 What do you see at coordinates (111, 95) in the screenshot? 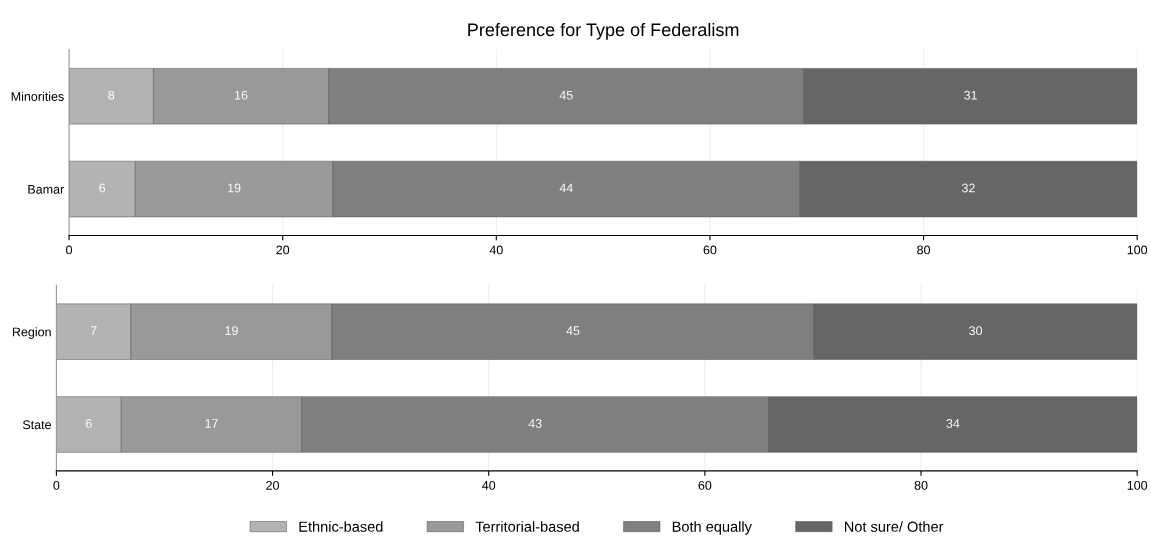
I see `data-label: 8` at bounding box center [111, 95].